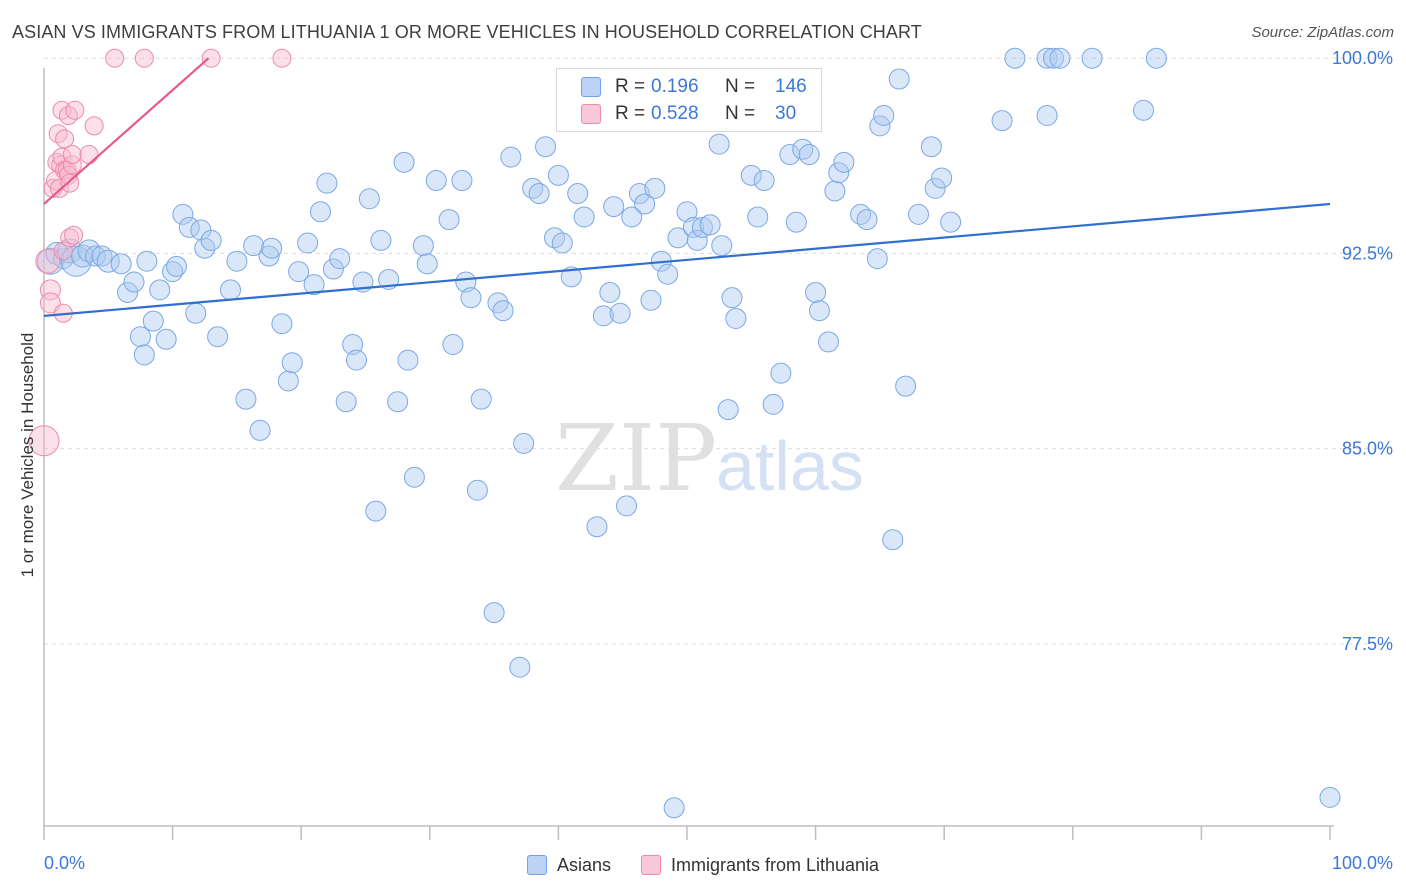  What do you see at coordinates (709, 458) in the screenshot?
I see `watermark: ZIP atlas` at bounding box center [709, 458].